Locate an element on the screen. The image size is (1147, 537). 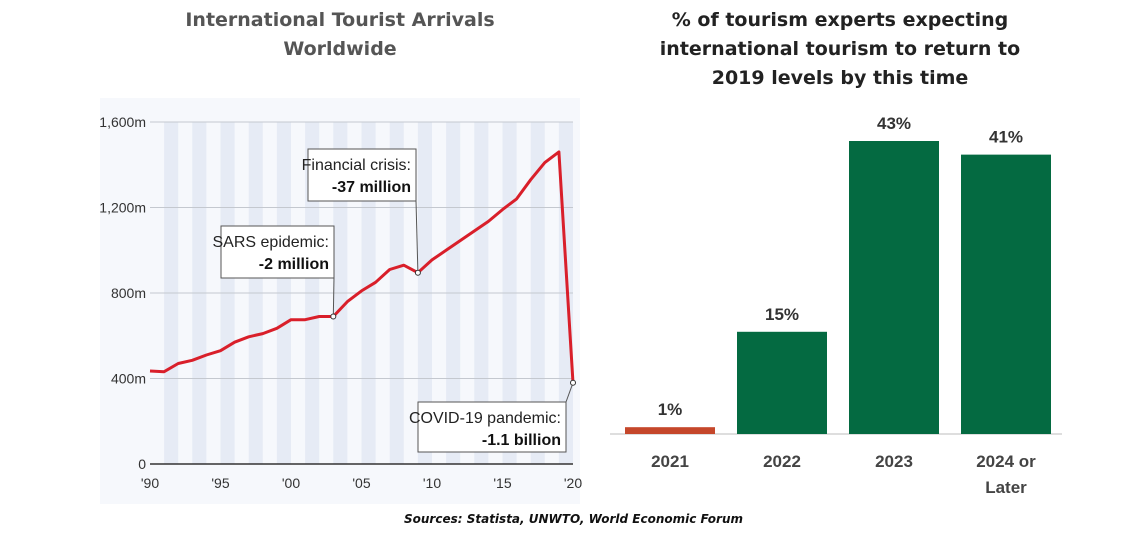
annotation-value: -37 million is located at coordinates (371, 187).